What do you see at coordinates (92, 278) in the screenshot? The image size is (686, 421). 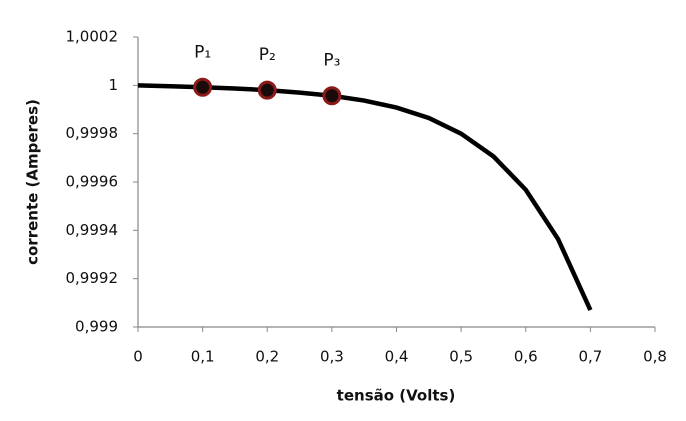 I see `y-tick-label: 0,9992` at bounding box center [92, 278].